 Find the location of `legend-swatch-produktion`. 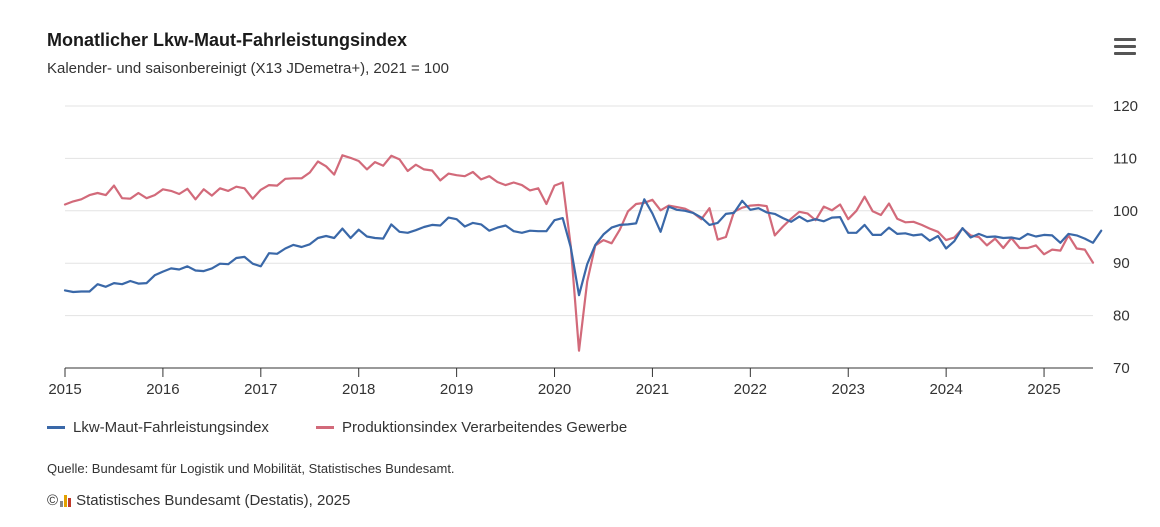

legend-swatch-produktion is located at coordinates (325, 427).